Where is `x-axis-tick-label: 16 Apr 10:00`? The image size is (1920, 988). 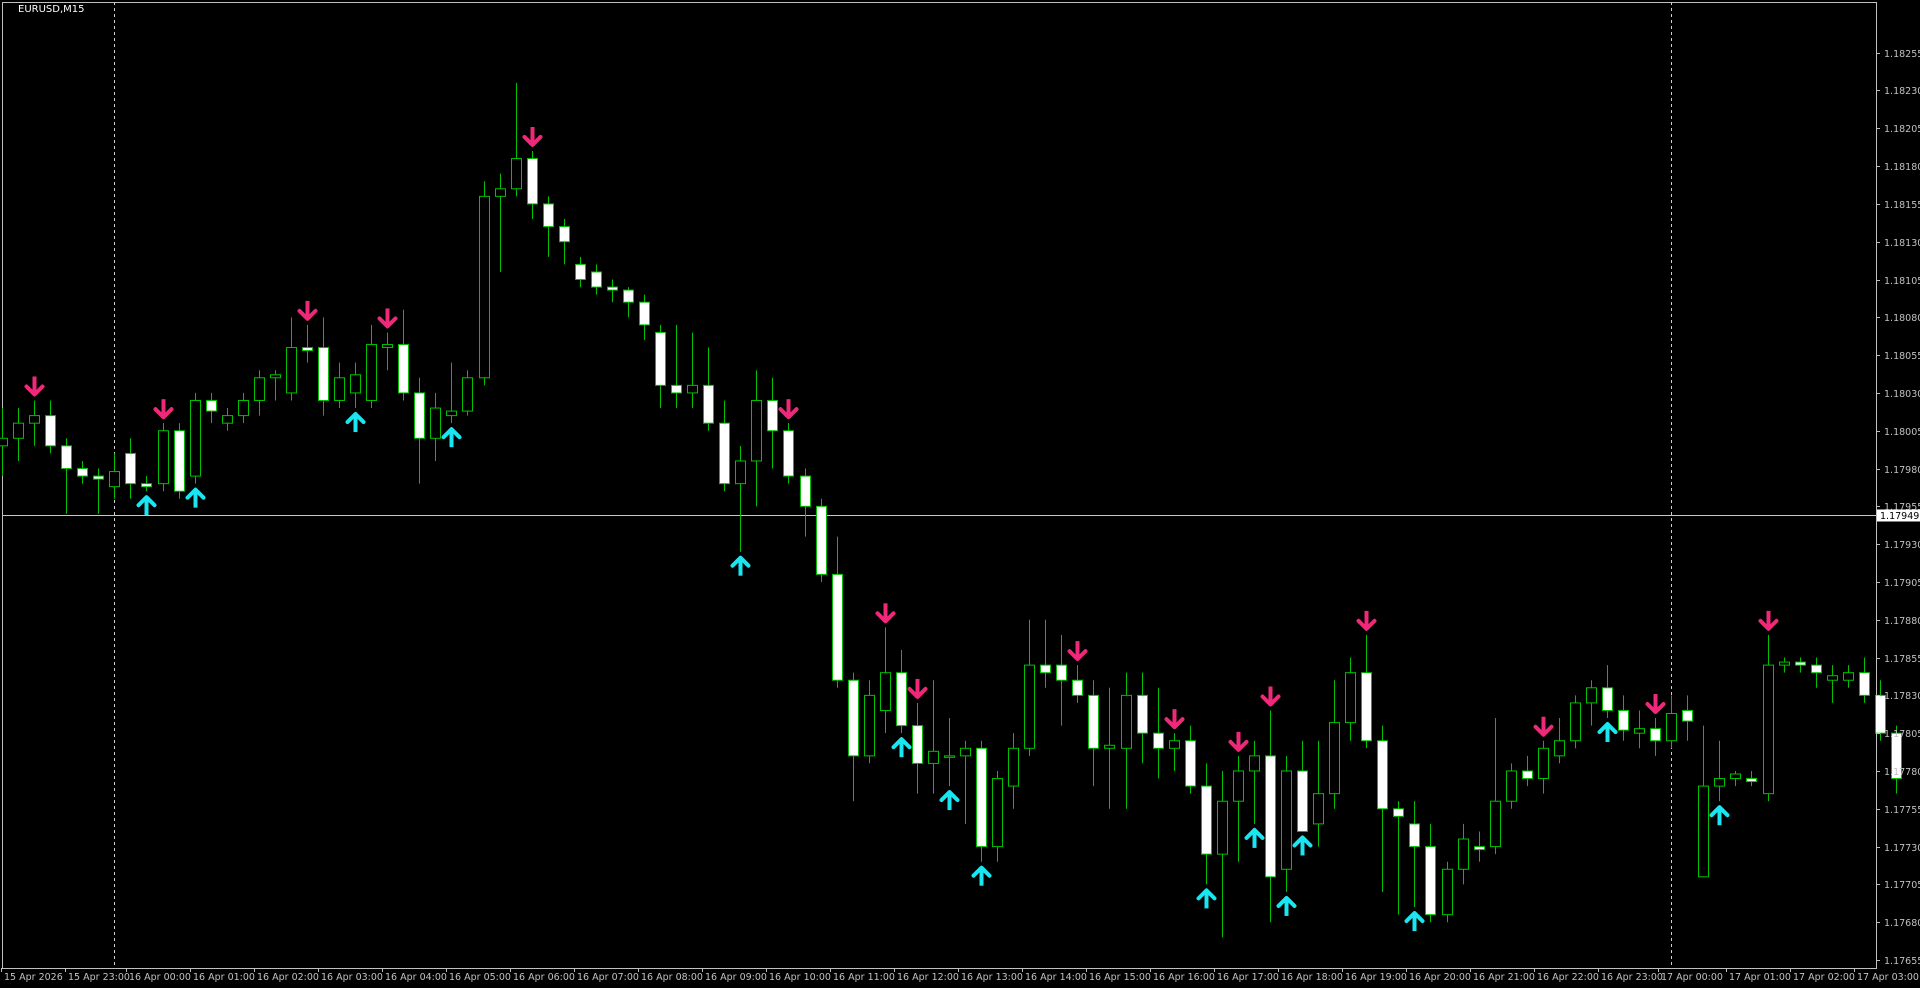 x-axis-tick-label: 16 Apr 10:00 is located at coordinates (800, 977).